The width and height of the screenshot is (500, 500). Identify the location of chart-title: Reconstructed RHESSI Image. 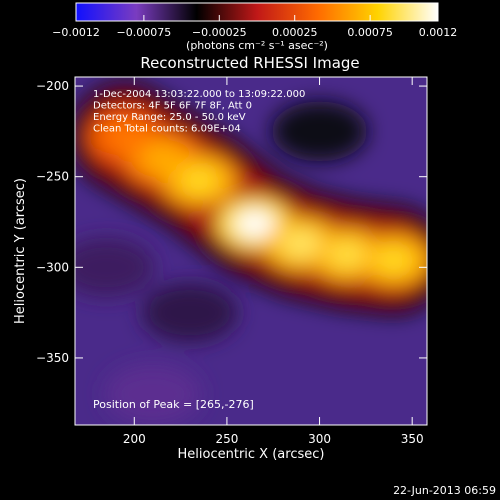
(249, 63).